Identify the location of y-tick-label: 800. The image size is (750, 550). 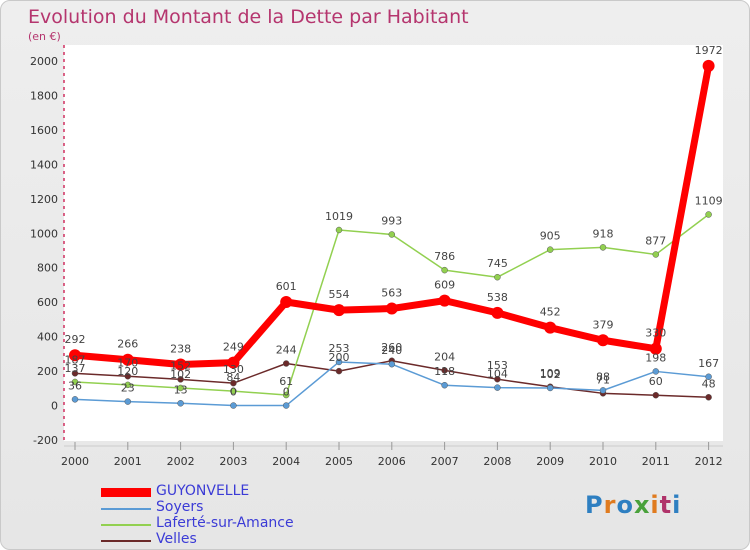
(47, 268).